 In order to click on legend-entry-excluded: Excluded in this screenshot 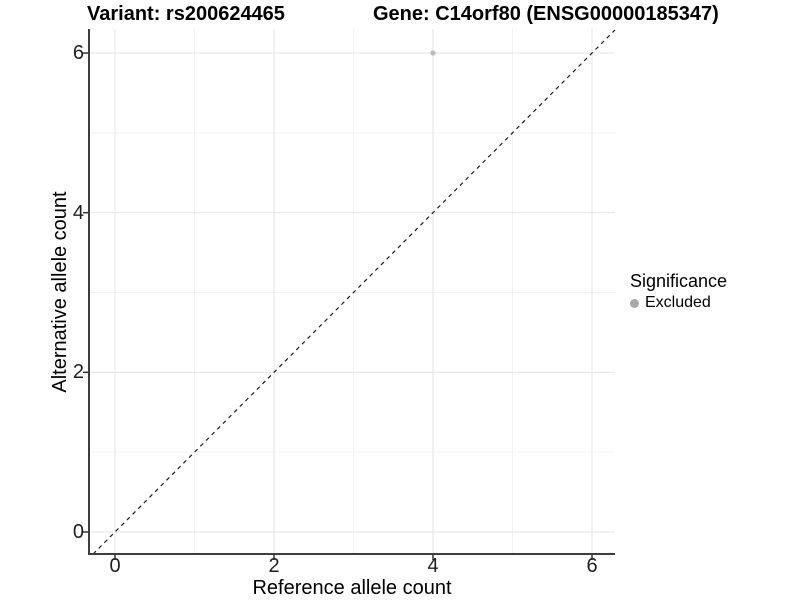, I will do `click(678, 303)`.